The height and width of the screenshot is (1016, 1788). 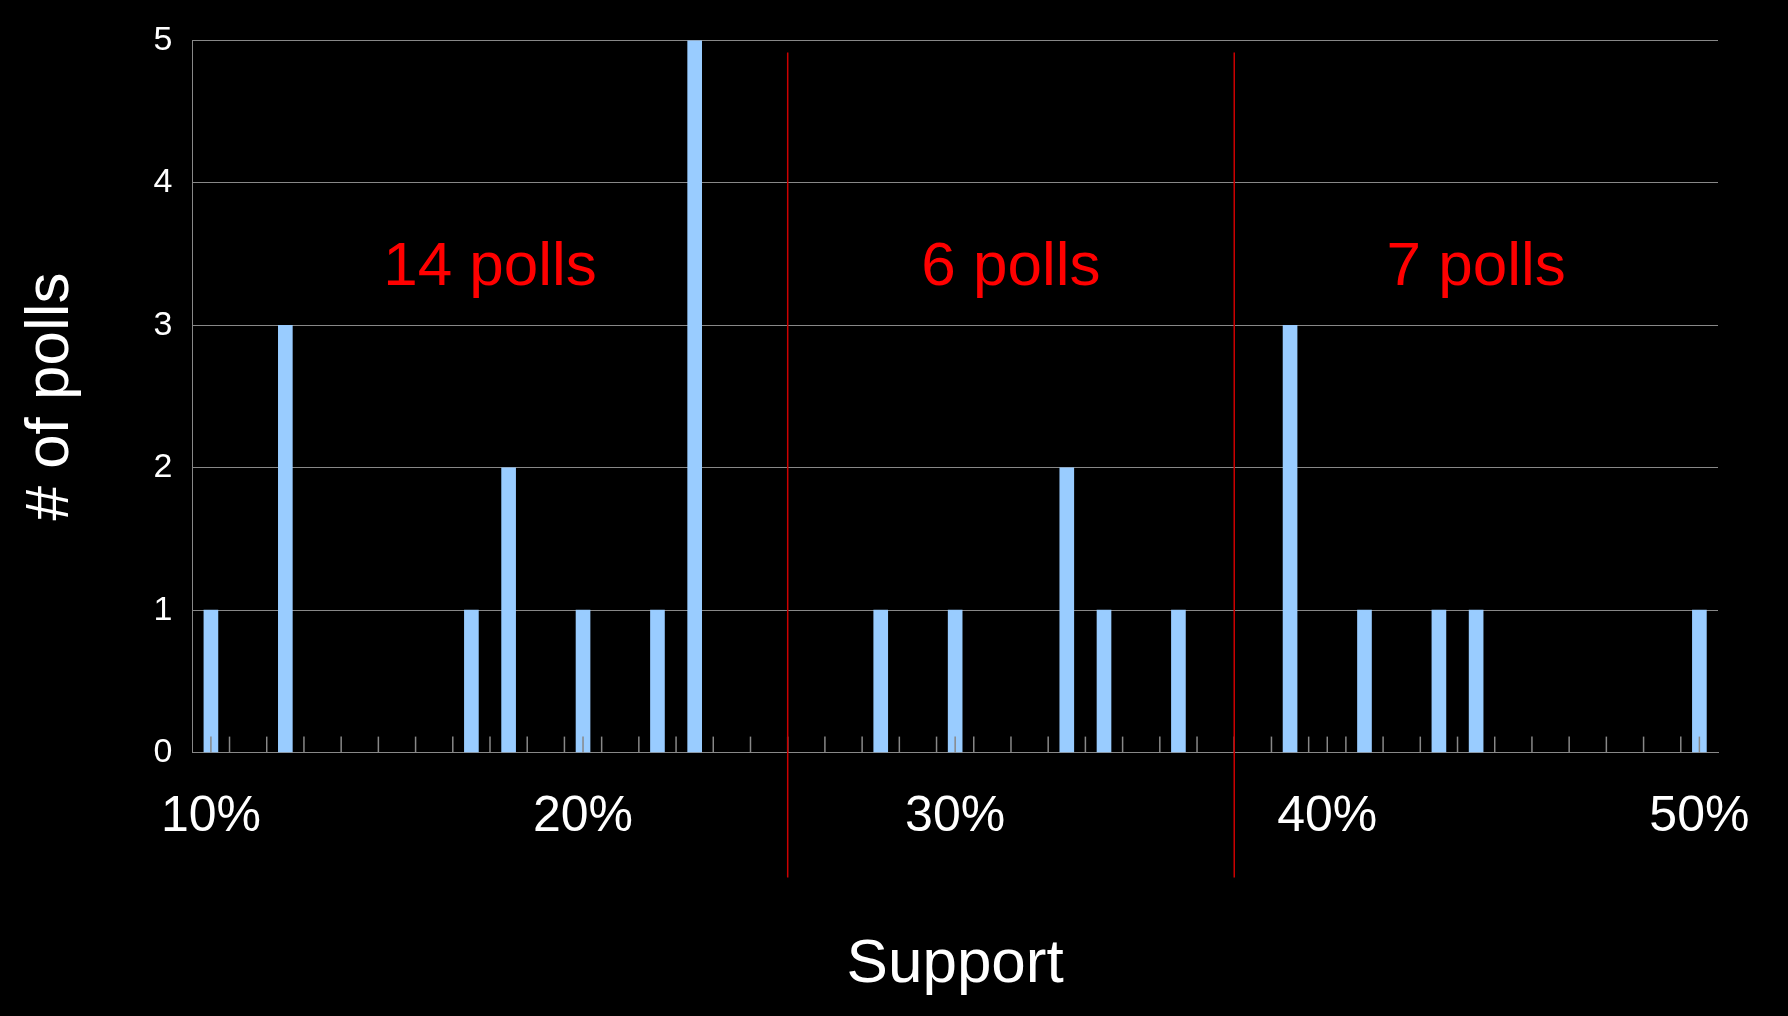 I want to click on y-tick-label: 4, so click(x=163, y=180).